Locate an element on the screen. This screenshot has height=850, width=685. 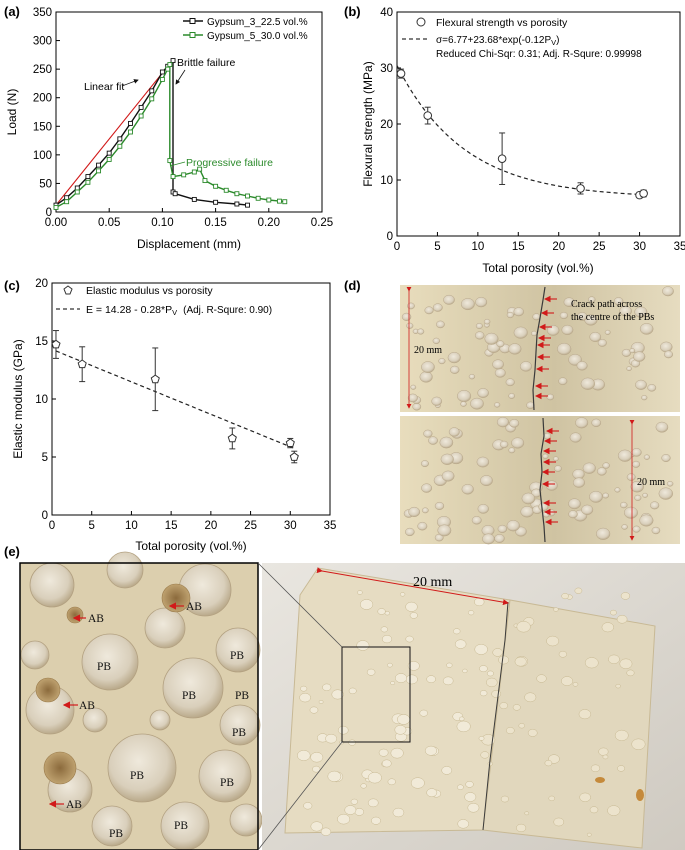
y-tick-label: 100 is located at coordinates (42, 156).